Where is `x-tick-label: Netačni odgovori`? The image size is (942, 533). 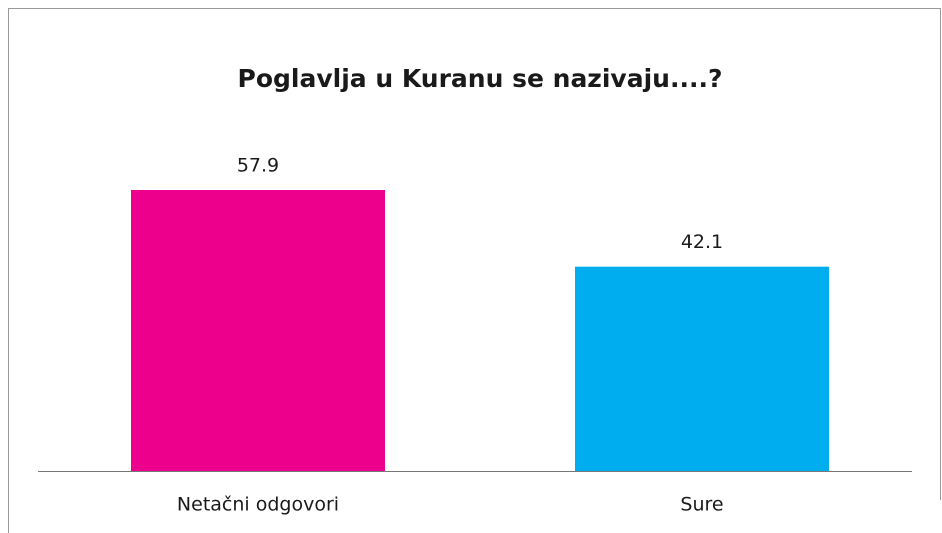
x-tick-label: Netačni odgovori is located at coordinates (258, 505).